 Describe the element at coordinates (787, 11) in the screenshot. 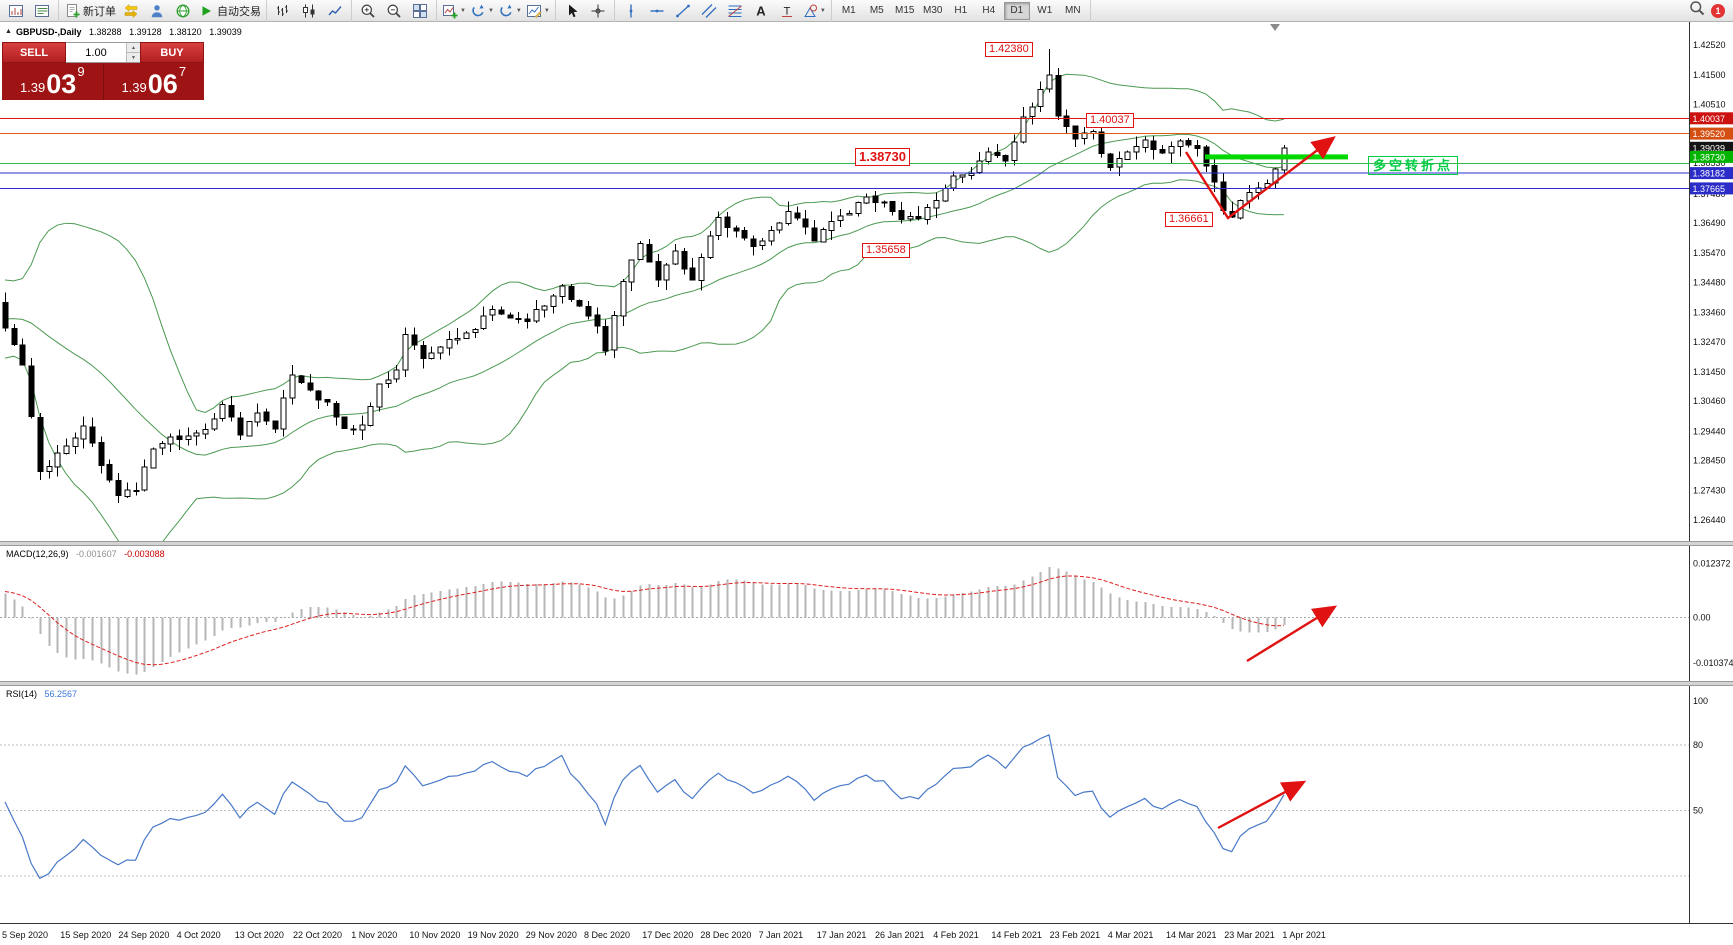

I see `text-label-button: T` at that location.